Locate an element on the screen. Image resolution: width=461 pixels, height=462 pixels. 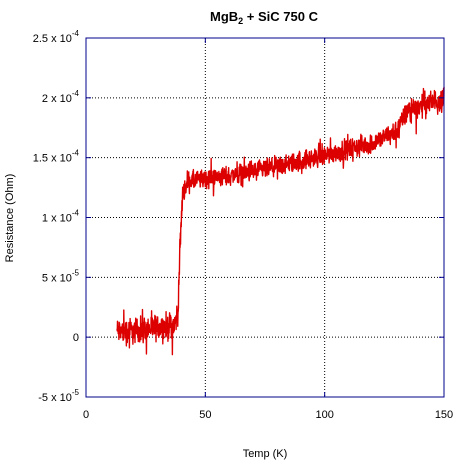
x-tick-label: 100 is located at coordinates (324, 415).